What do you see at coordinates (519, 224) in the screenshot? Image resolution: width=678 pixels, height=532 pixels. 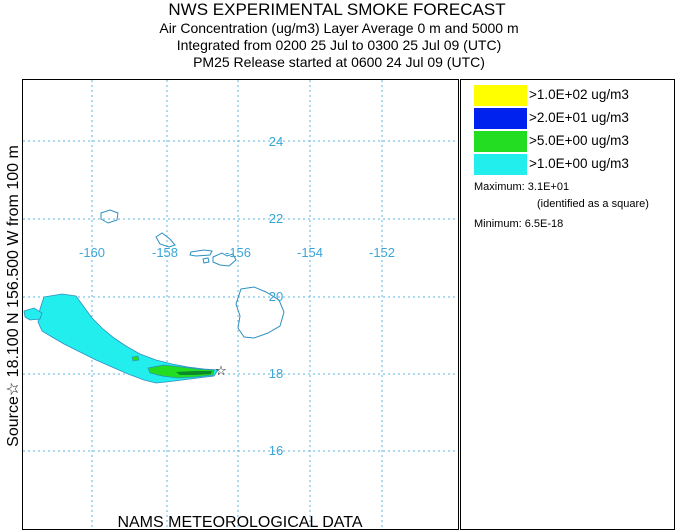 I see `minimum-value: Minimum: 6.5E-18` at bounding box center [519, 224].